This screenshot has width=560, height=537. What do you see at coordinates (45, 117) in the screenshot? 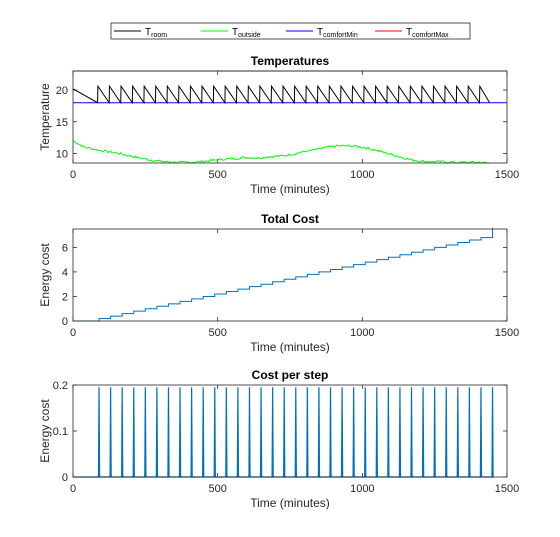
I see `y-axis-label: Temperature` at bounding box center [45, 117].